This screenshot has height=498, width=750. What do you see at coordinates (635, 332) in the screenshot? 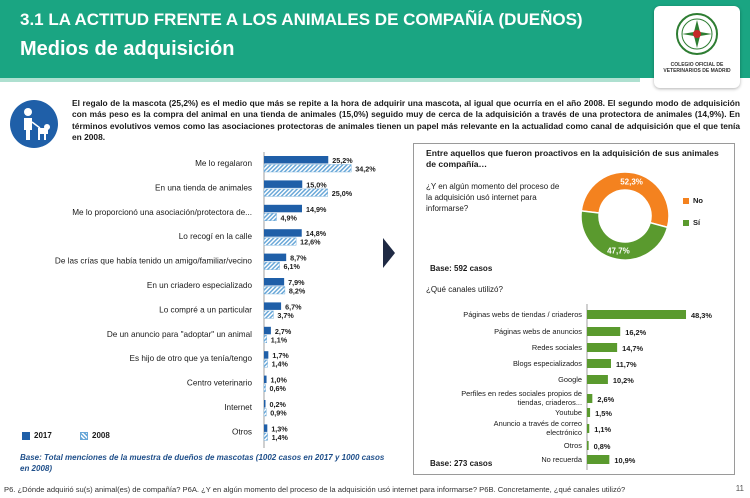
I see `channel-value-label: 16,2%` at bounding box center [635, 332].